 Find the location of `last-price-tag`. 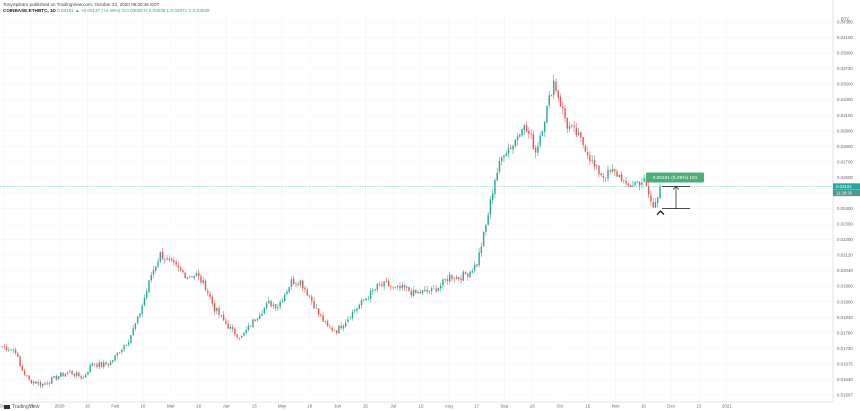

last-price-tag is located at coordinates (846, 186).